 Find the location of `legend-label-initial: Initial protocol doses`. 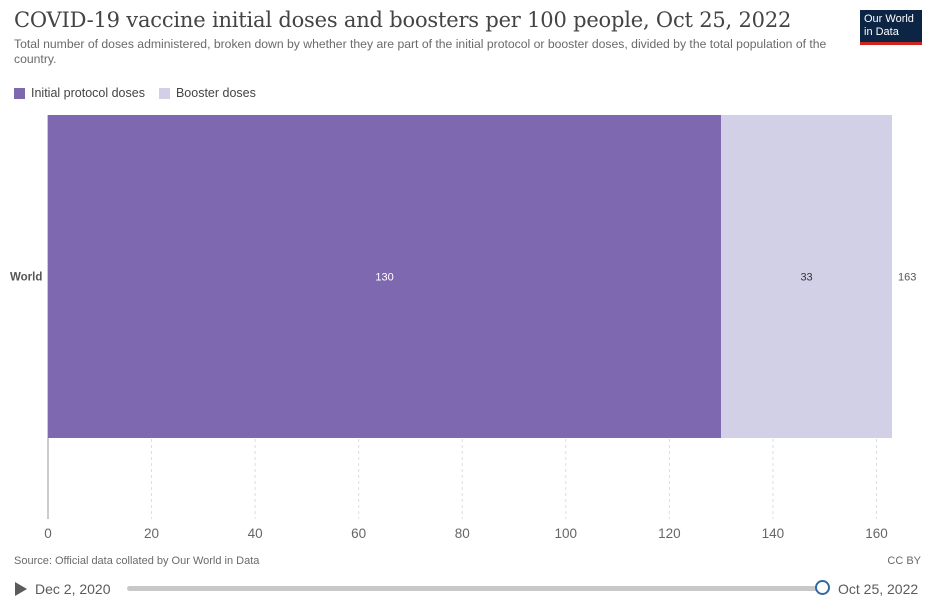

legend-label-initial: Initial protocol doses is located at coordinates (88, 93).